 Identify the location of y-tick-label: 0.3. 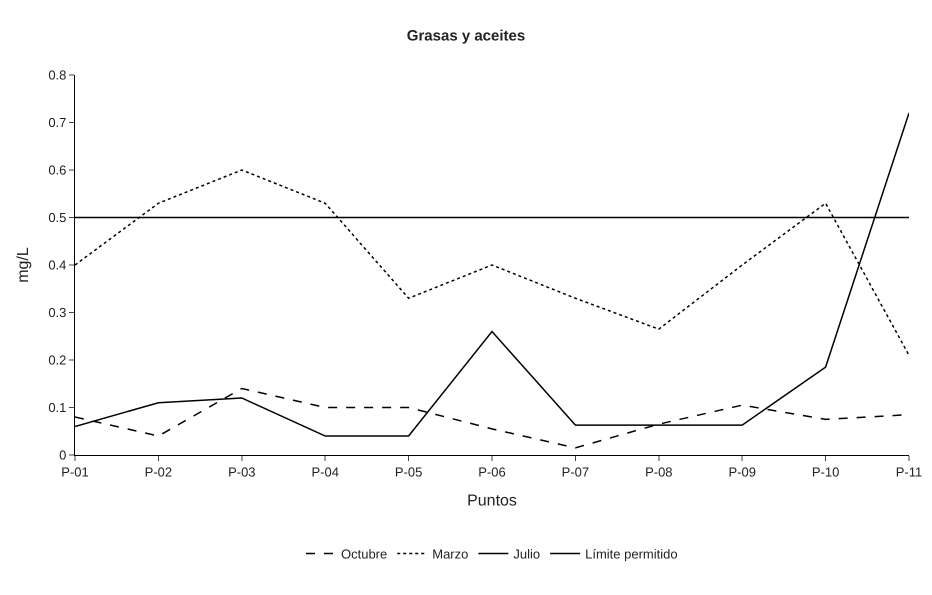
(57, 312).